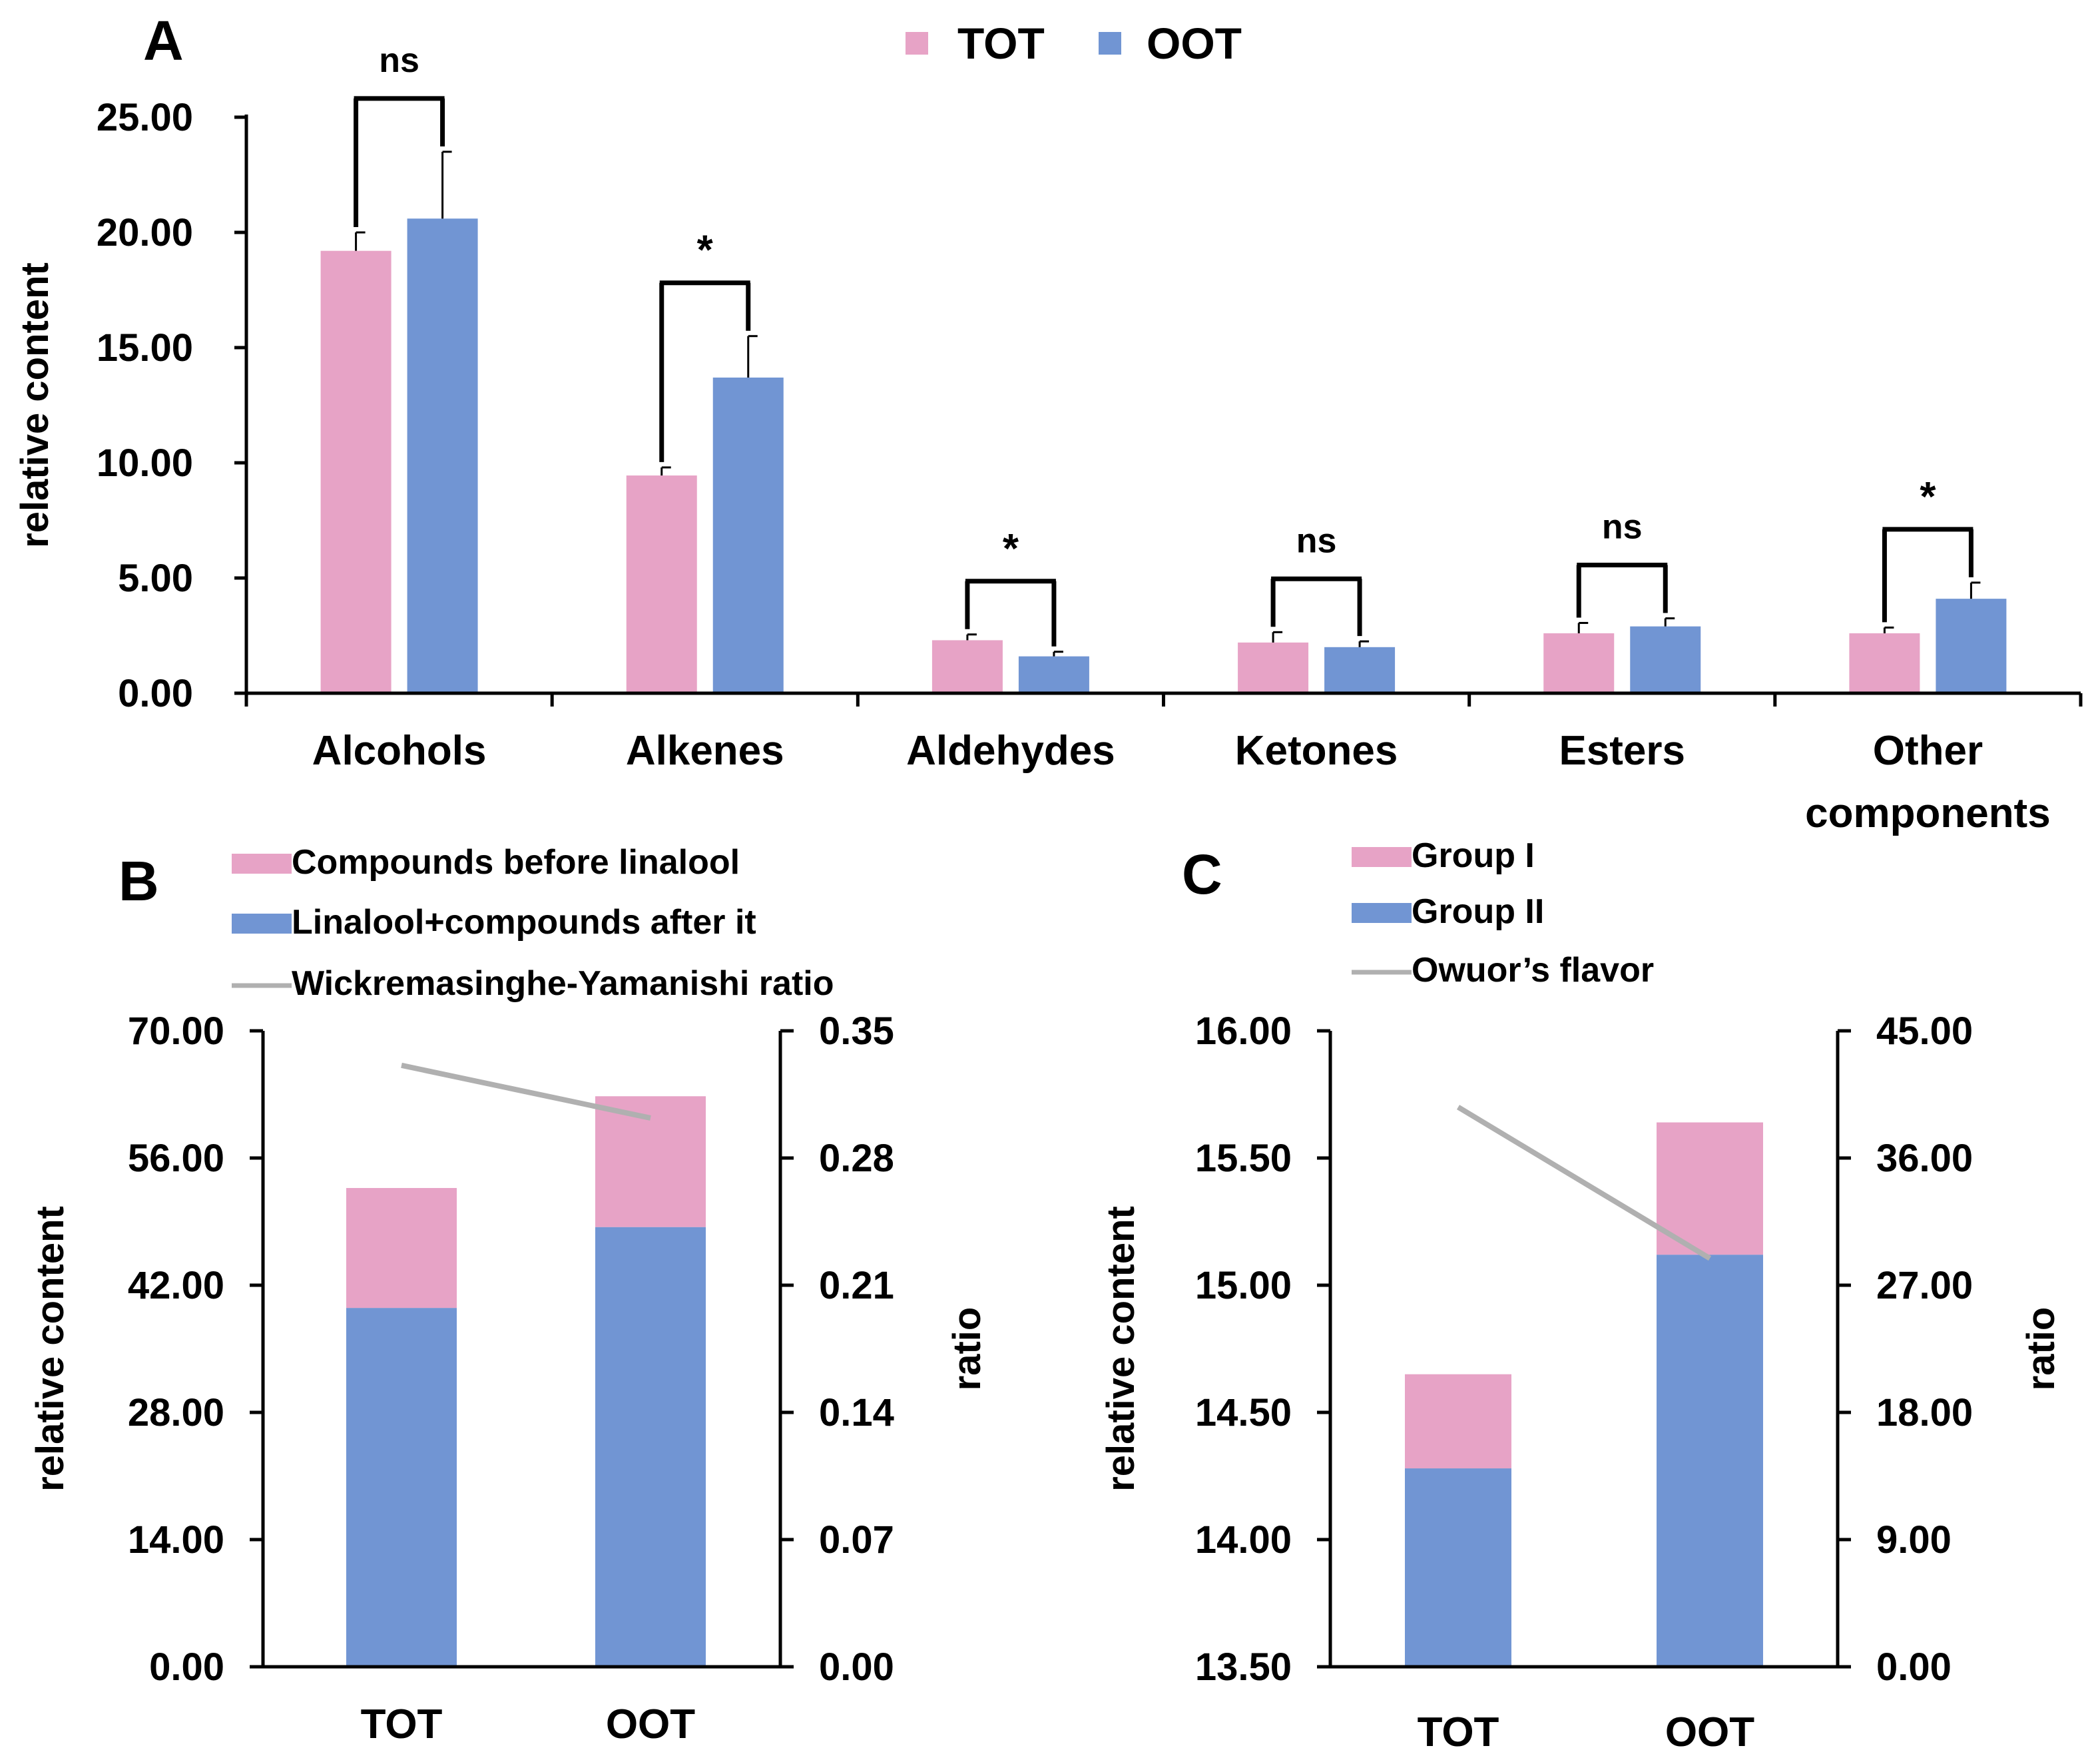 The image size is (2098, 1764). Describe the element at coordinates (1010, 751) in the screenshot. I see `category-label-a: Aldehydes` at that location.